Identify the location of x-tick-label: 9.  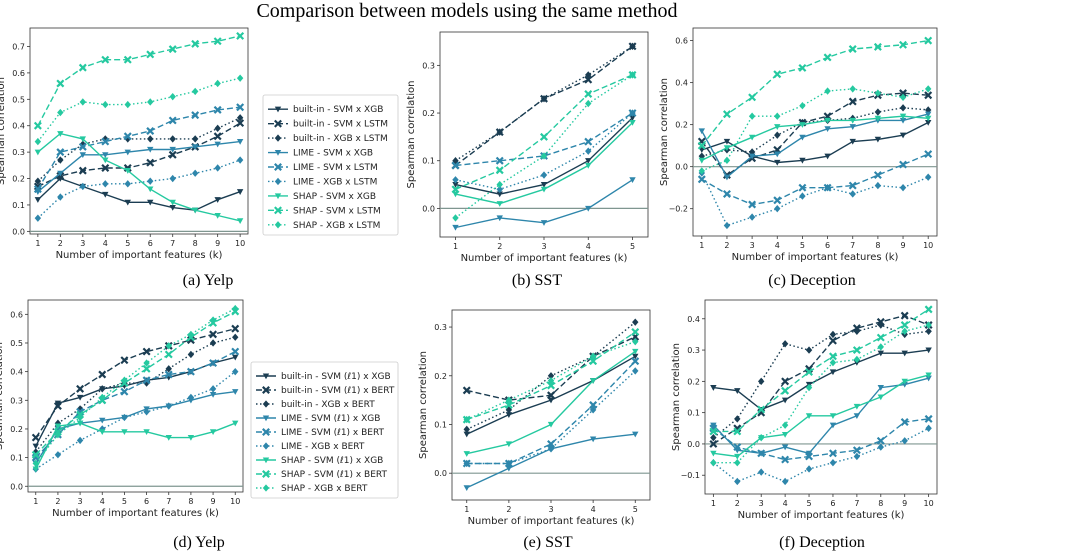
(217, 243).